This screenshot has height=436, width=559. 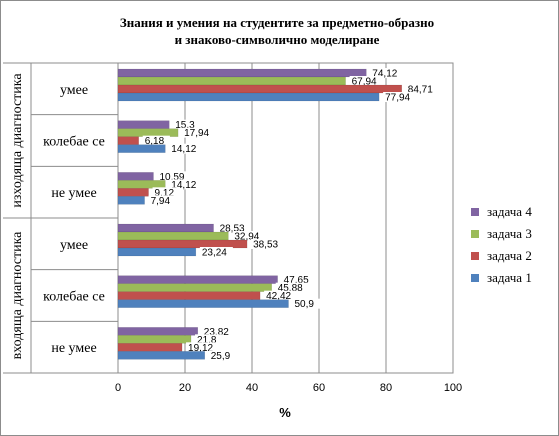 I want to click on data-label: 67,94, so click(x=364, y=82).